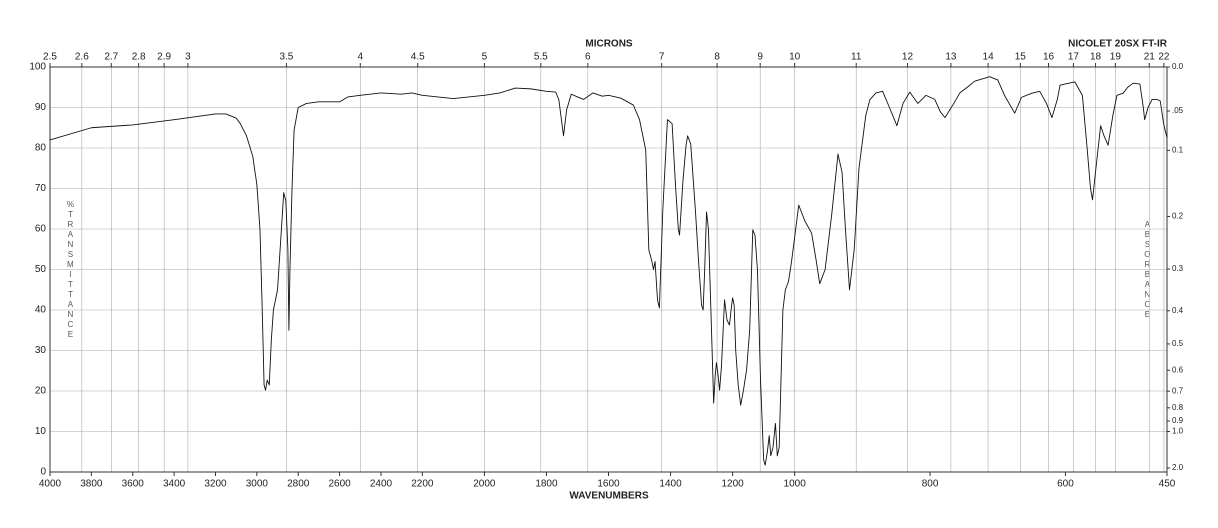  Describe the element at coordinates (856, 57) in the screenshot. I see `x2-tick-label: 11` at that location.